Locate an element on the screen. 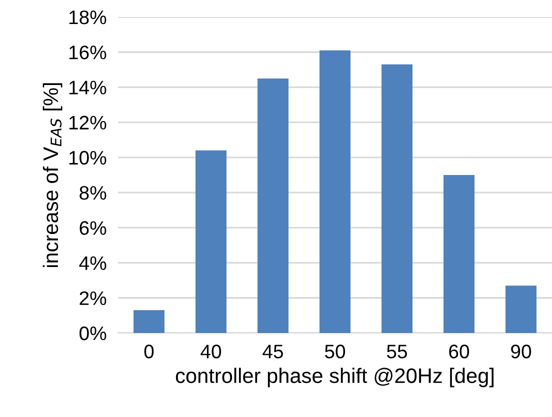 The image size is (552, 417). y-tick-label: 12% is located at coordinates (87, 123).